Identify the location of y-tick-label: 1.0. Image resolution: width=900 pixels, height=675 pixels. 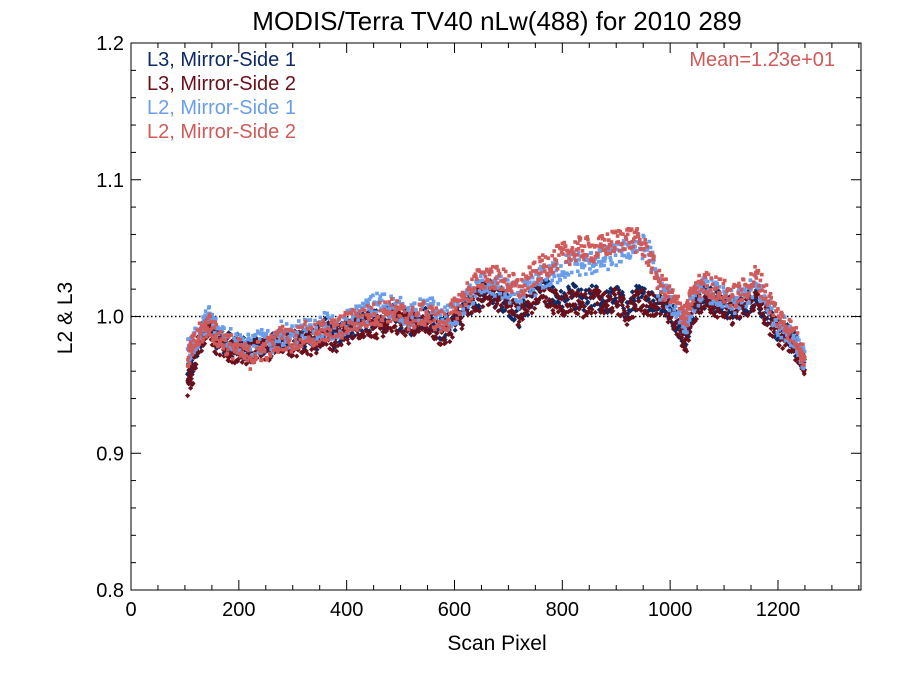
(110, 318).